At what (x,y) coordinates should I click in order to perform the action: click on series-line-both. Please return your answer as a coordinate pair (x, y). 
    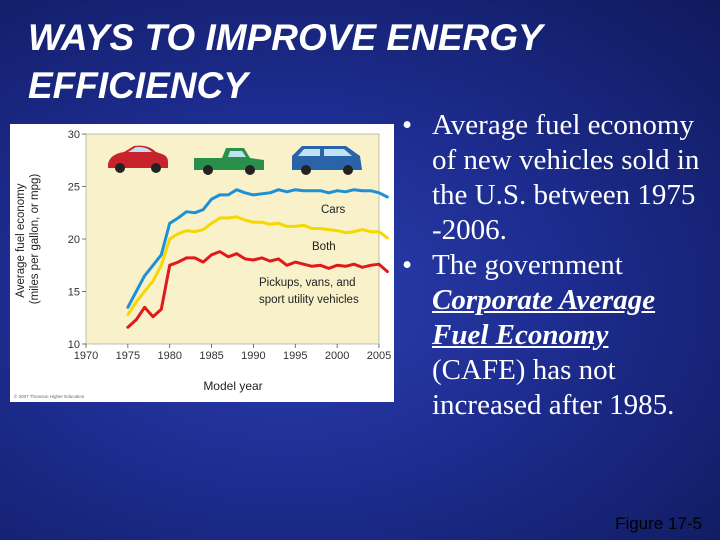
    Looking at the image, I should click on (257, 266).